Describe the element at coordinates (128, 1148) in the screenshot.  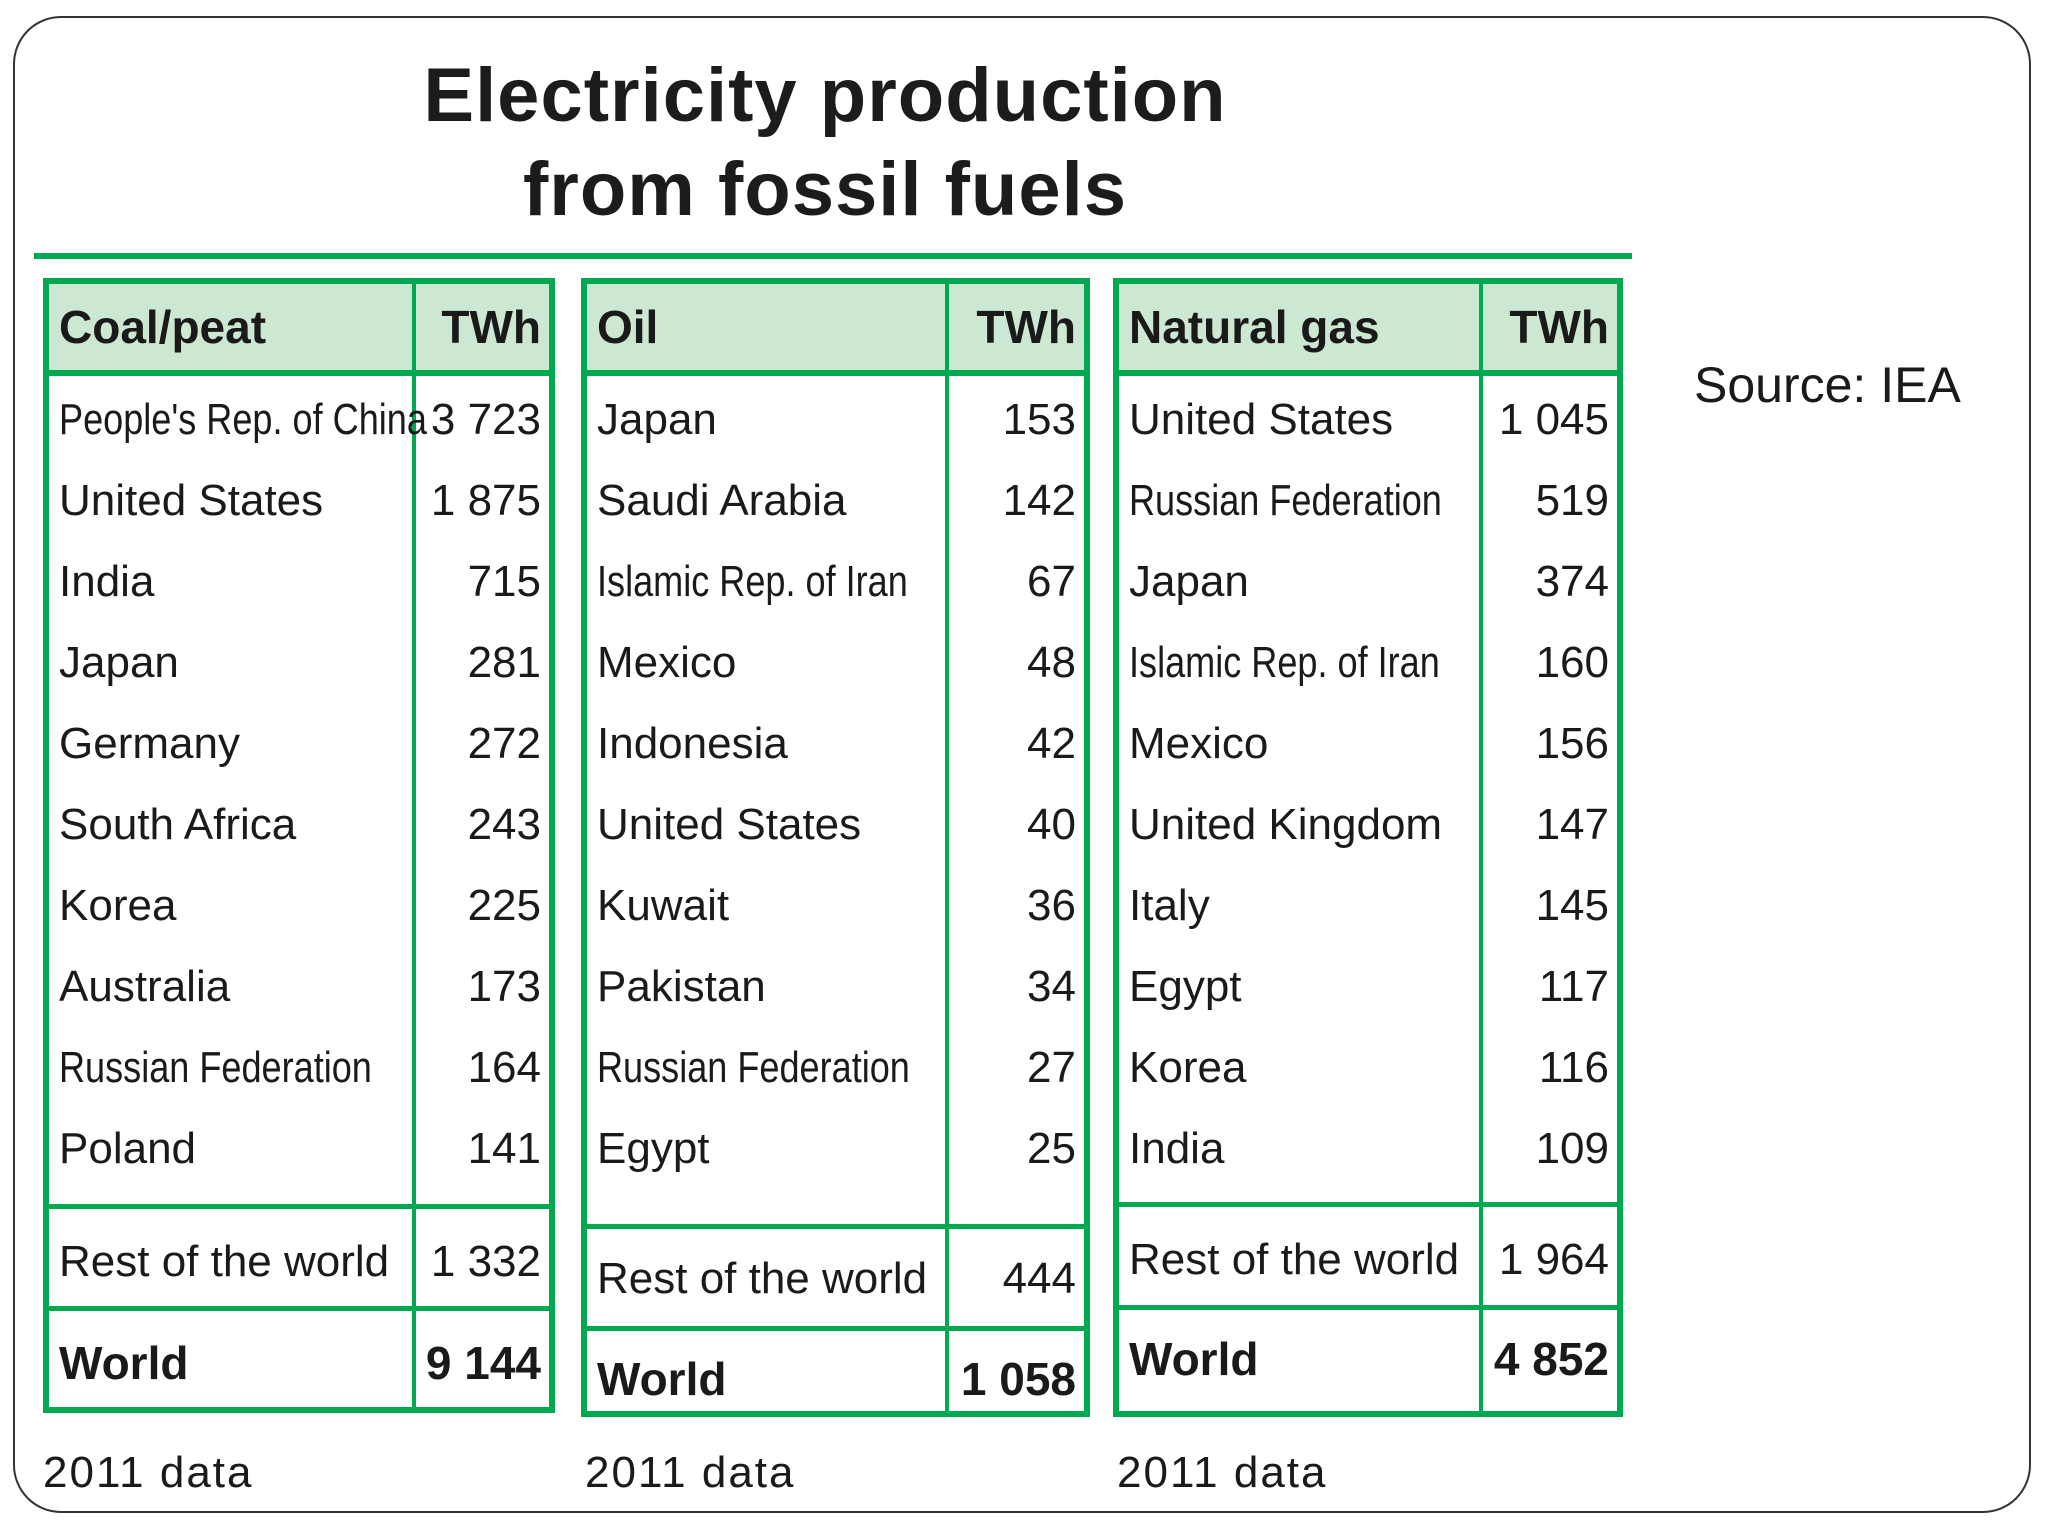
I see `country-name: Poland` at that location.